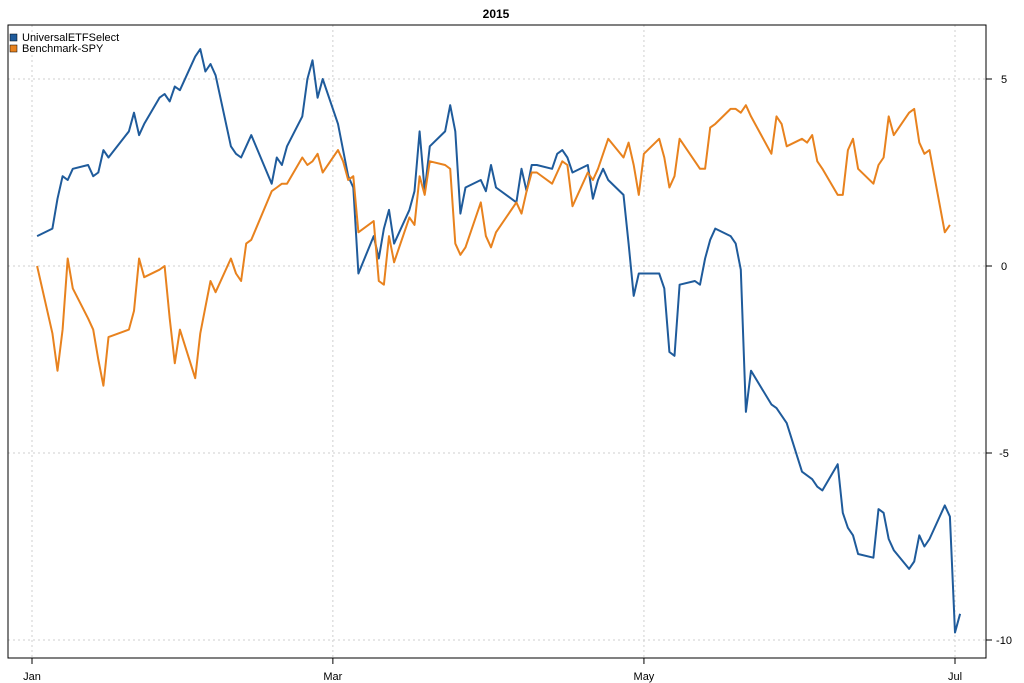  Describe the element at coordinates (32, 677) in the screenshot. I see `x-tick-label: Jan` at that location.